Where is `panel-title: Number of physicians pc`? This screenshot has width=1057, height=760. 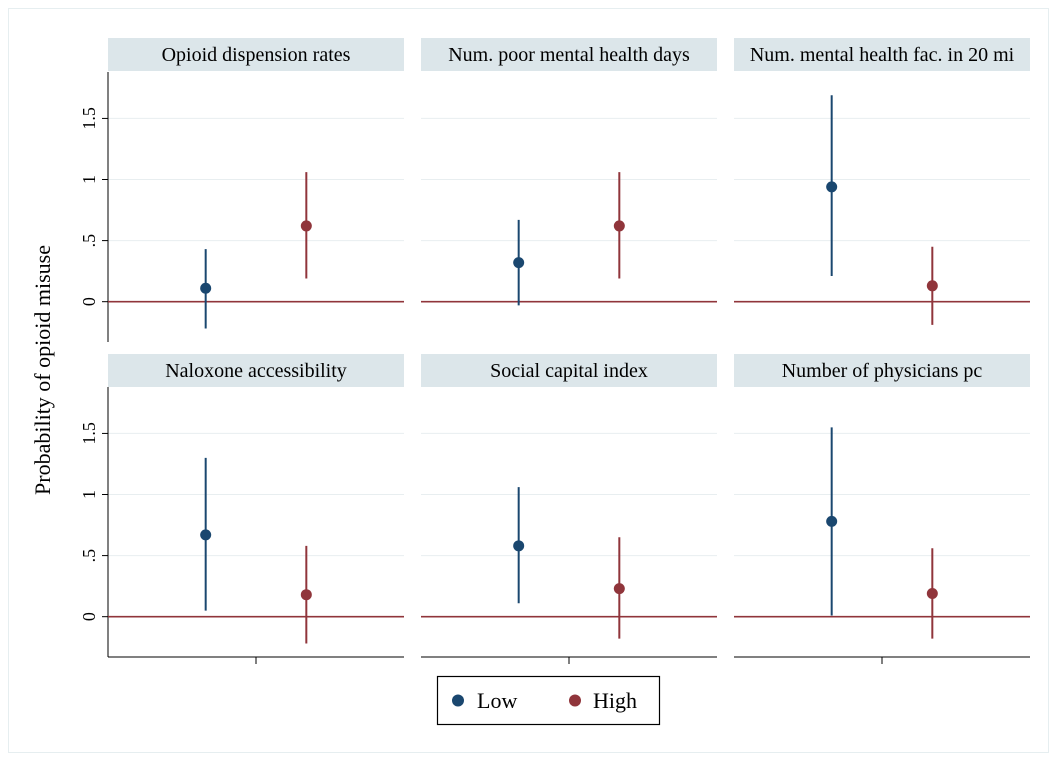
panel-title: Number of physicians pc is located at coordinates (882, 371).